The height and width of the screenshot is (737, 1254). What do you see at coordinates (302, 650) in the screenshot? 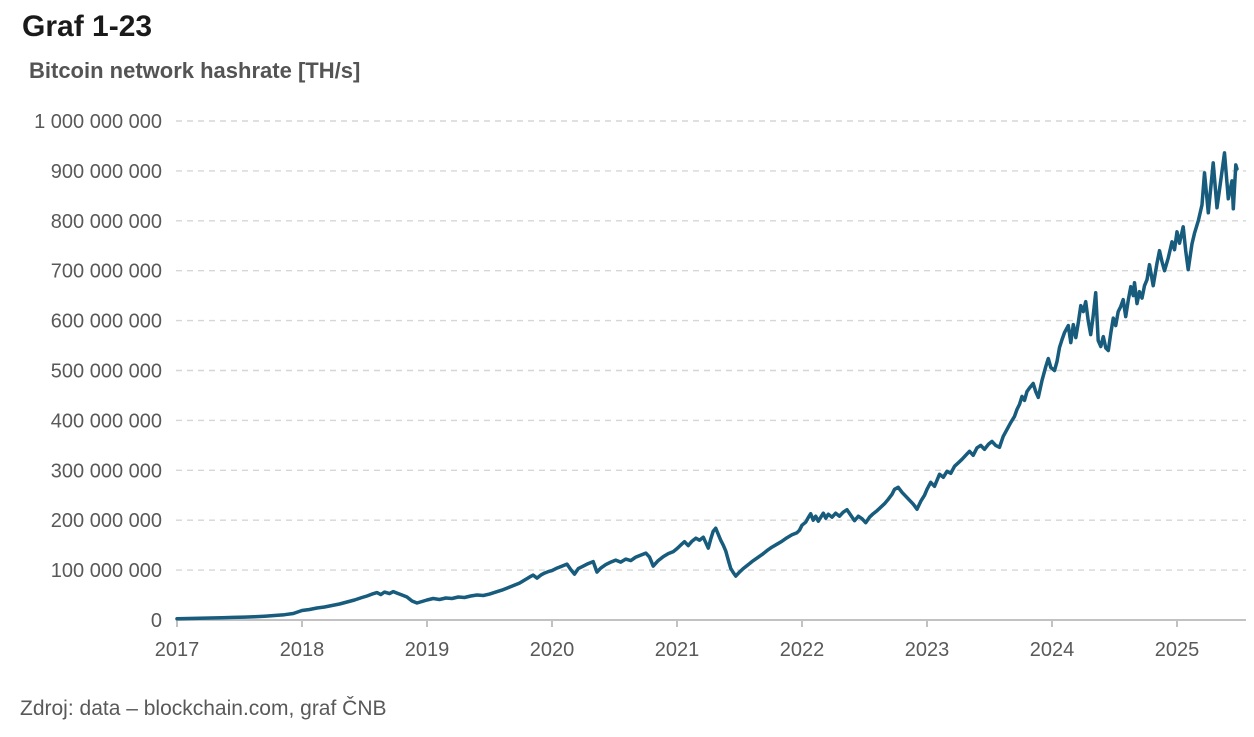
I see `x-axis-tick-label: 2018` at bounding box center [302, 650].